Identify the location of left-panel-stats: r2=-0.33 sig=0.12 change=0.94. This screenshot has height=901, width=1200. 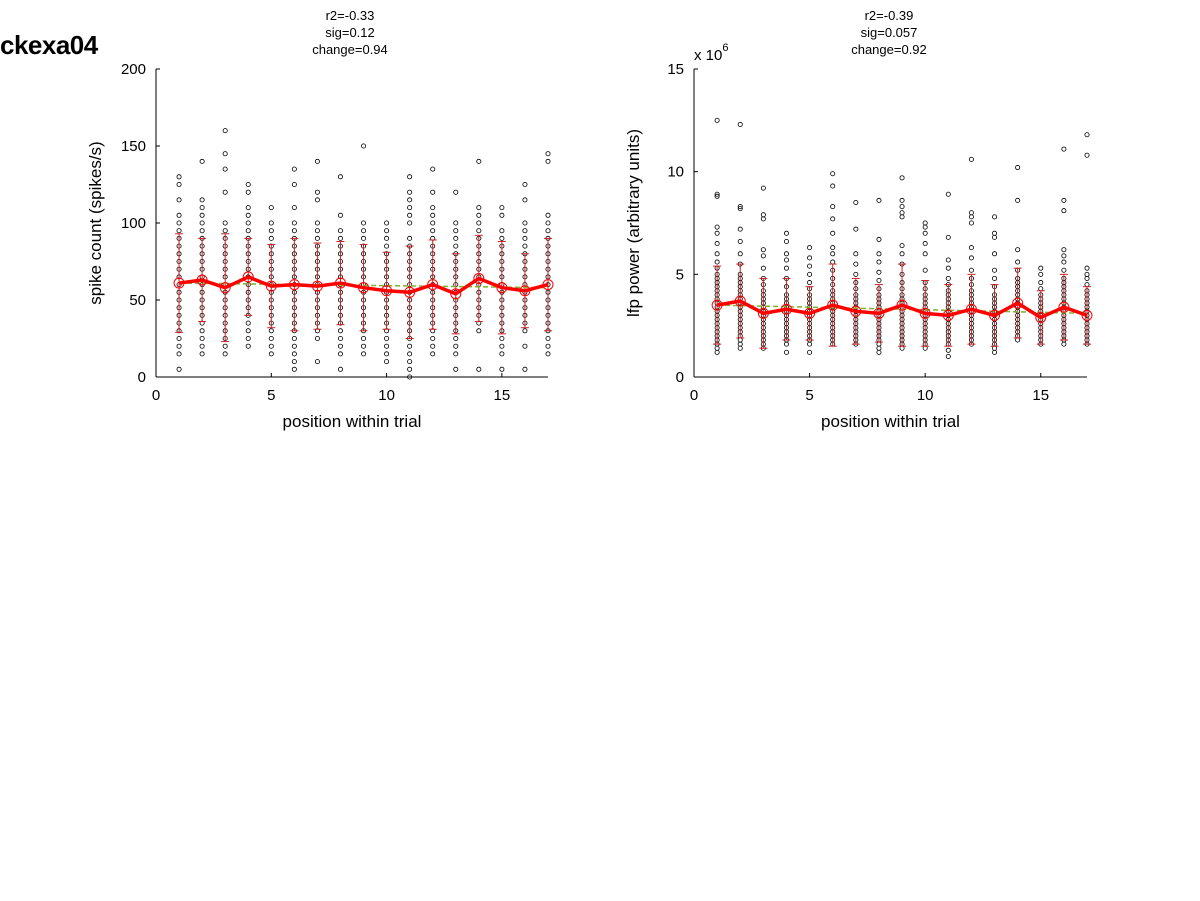
(350, 32).